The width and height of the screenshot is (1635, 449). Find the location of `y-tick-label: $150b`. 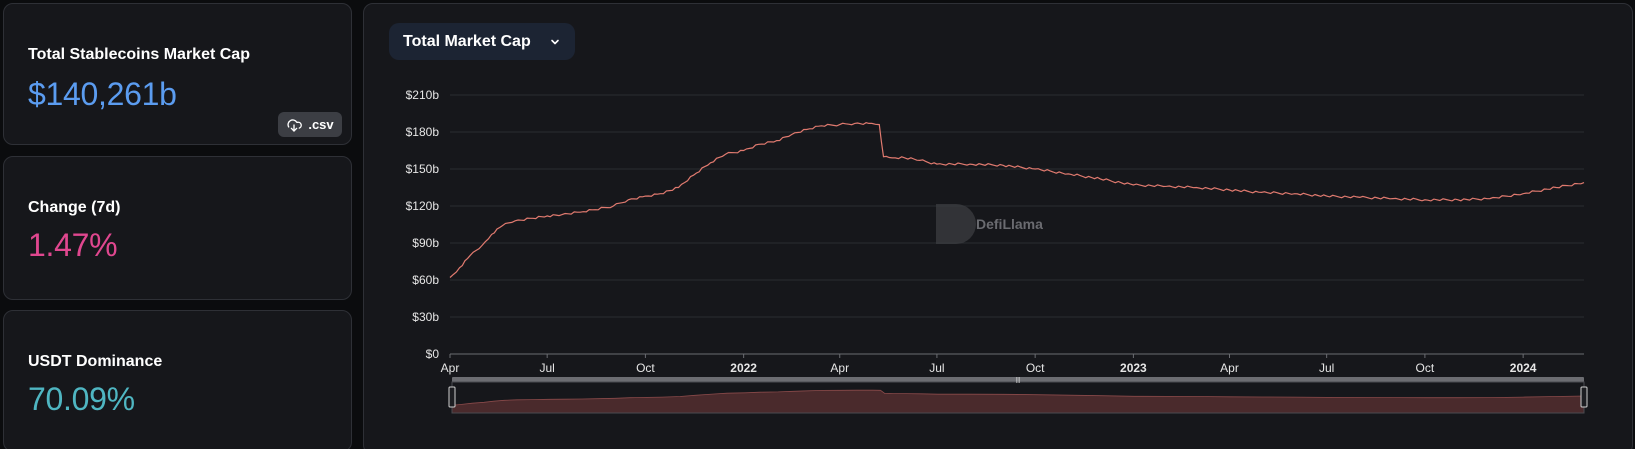

y-tick-label: $150b is located at coordinates (423, 169).